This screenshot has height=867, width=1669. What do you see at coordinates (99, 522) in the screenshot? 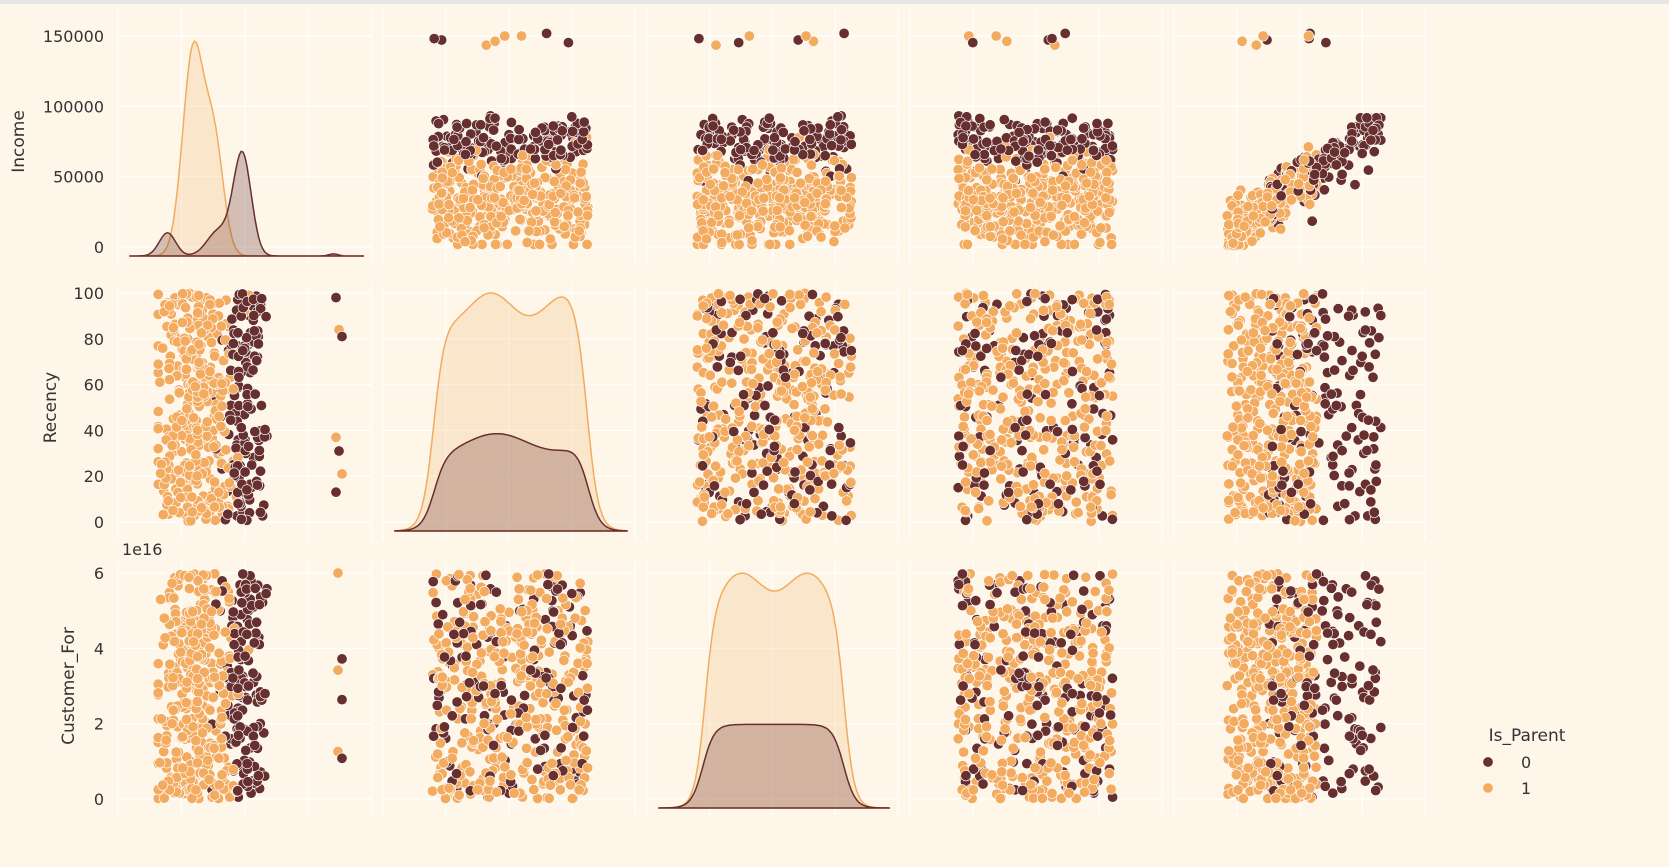
I see `row-tick-label: 0` at bounding box center [99, 522].